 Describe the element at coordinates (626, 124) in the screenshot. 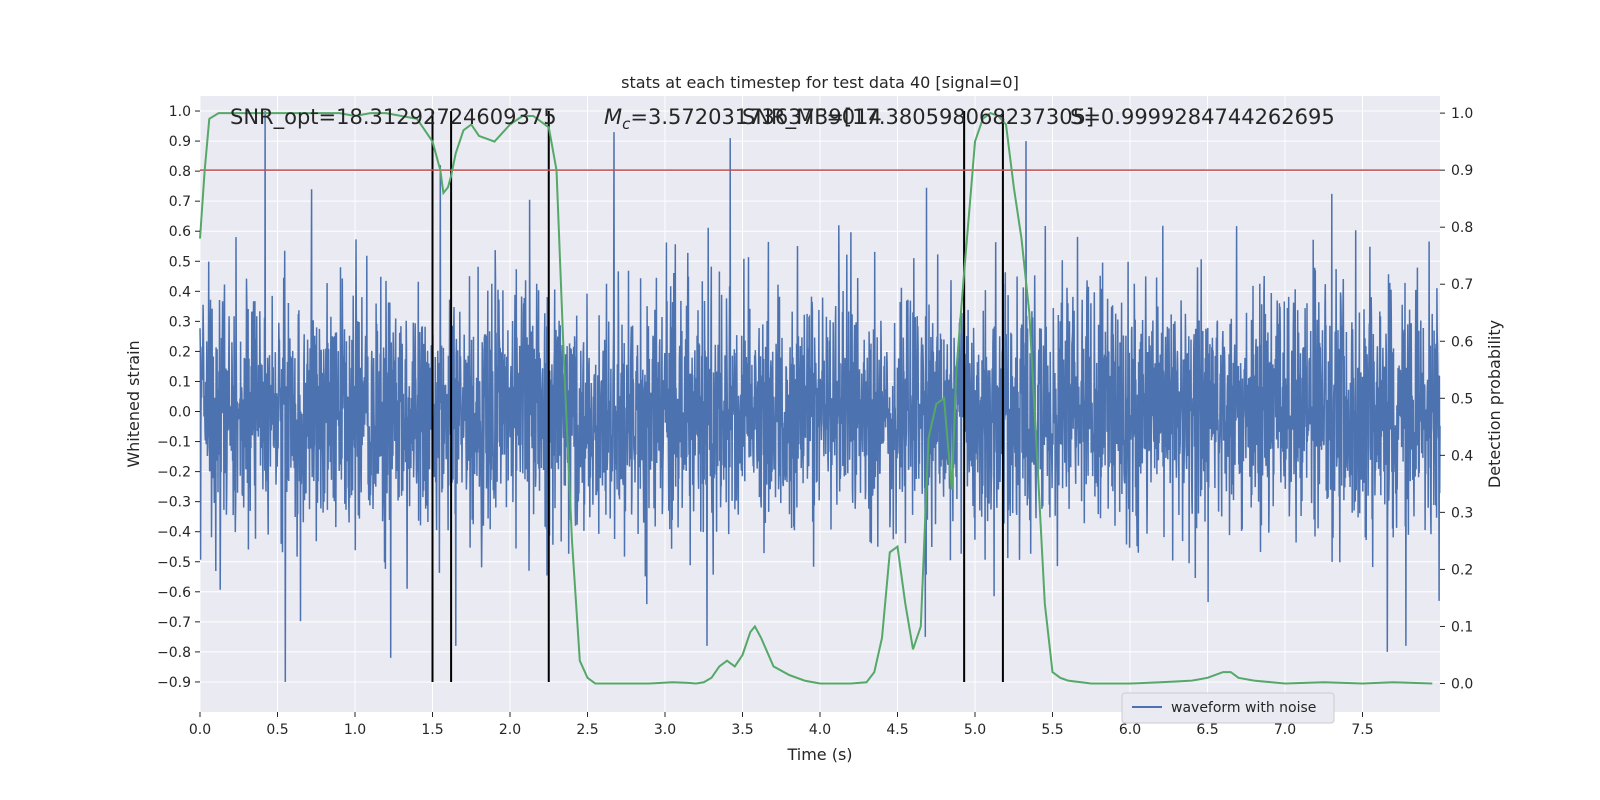

I see `annotation-chirp-mass-sub: c` at that location.